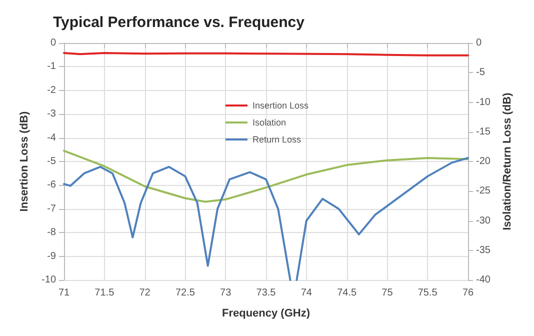  Describe the element at coordinates (277, 139) in the screenshot. I see `legend-label: Return Loss` at that location.